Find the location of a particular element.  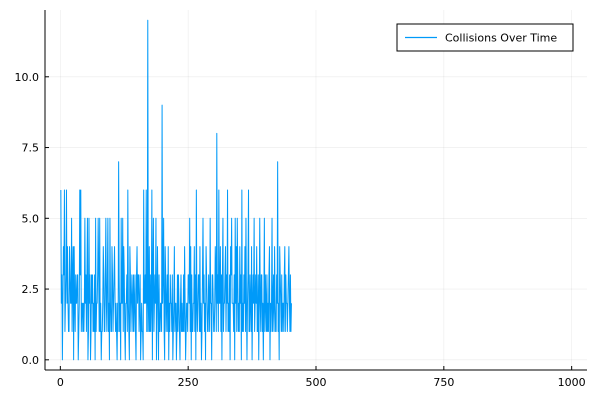

x-tick-label: 500 is located at coordinates (316, 382).